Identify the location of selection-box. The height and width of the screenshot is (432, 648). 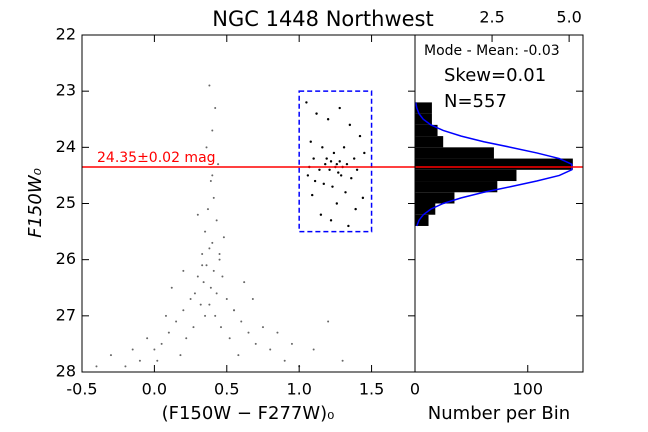
(335, 161).